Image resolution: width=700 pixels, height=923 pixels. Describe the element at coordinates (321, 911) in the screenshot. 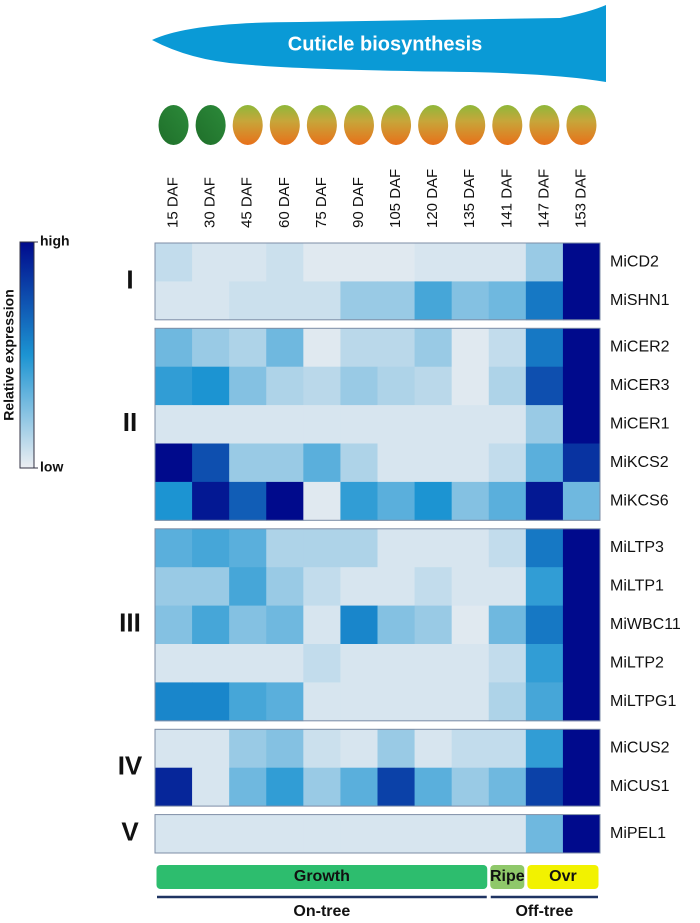

I see `location-label: On-tree` at that location.